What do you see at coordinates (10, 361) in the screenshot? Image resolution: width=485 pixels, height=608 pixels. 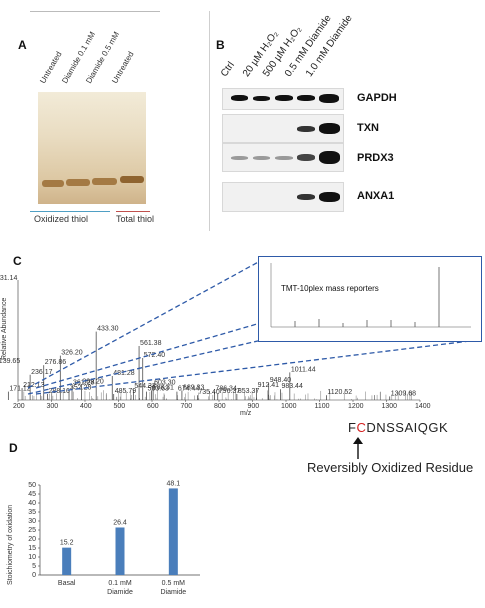 I see `peak-label: 139.65` at bounding box center [10, 361].